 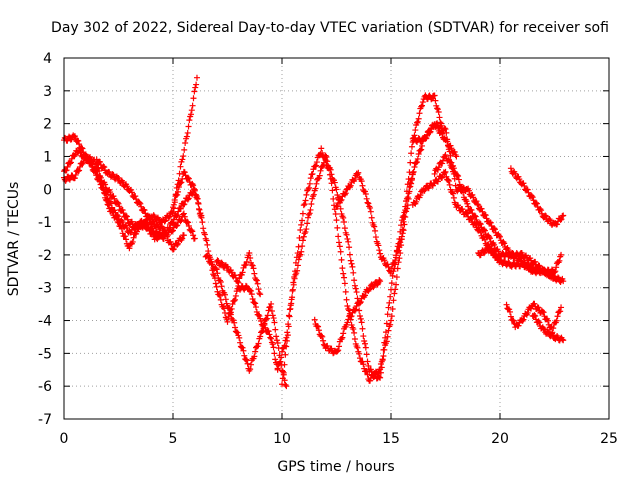 I want to click on y-tick-label: 1, so click(x=47, y=157).